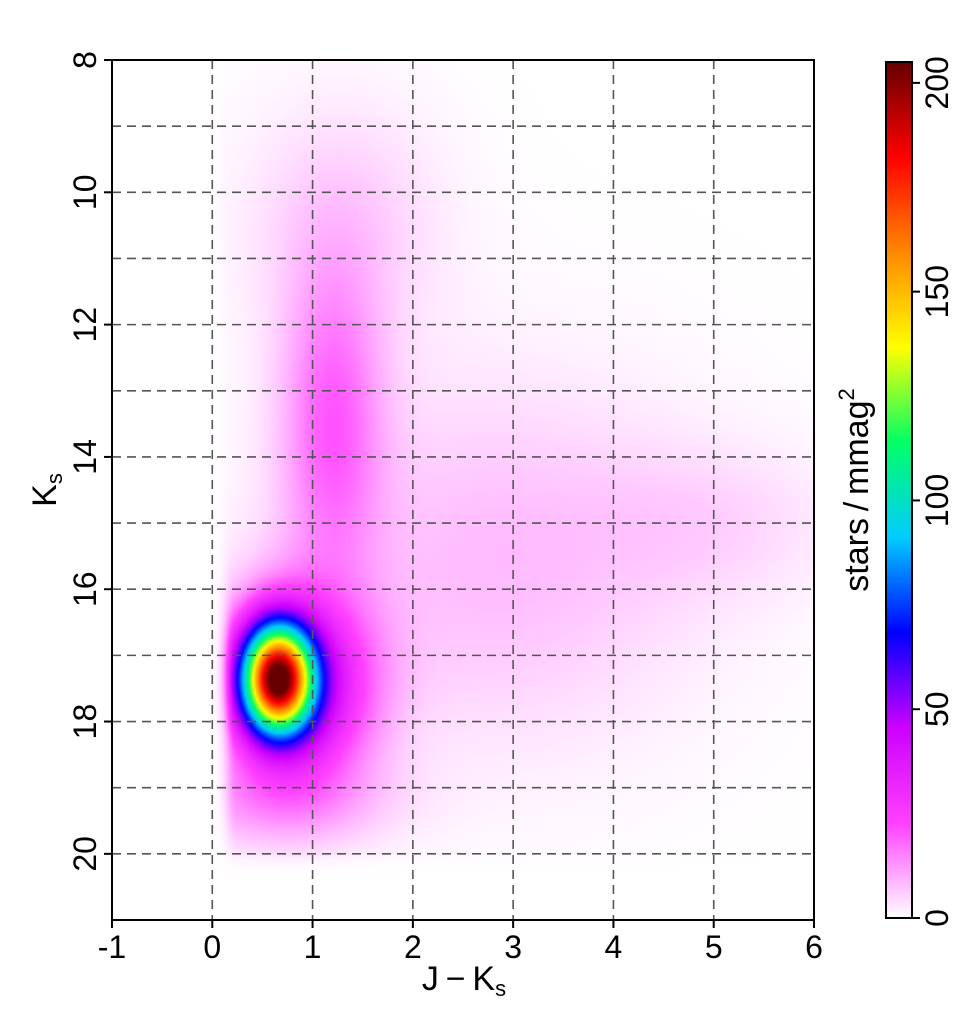  What do you see at coordinates (846, 394) in the screenshot?
I see `colorbar-title-sup: 2` at bounding box center [846, 394].